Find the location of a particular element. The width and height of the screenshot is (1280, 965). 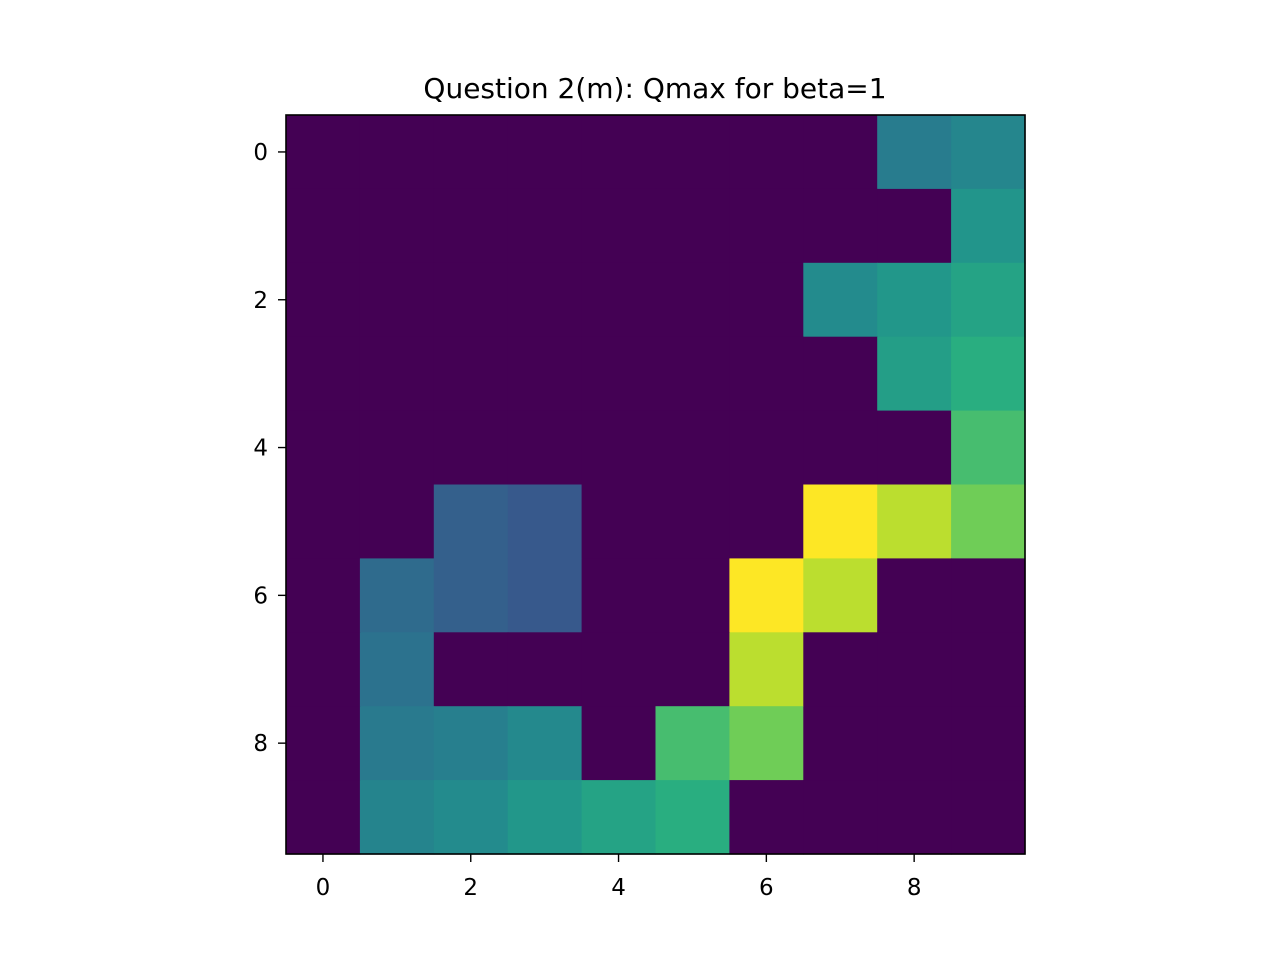

y-tick-label: 8 is located at coordinates (260, 744).